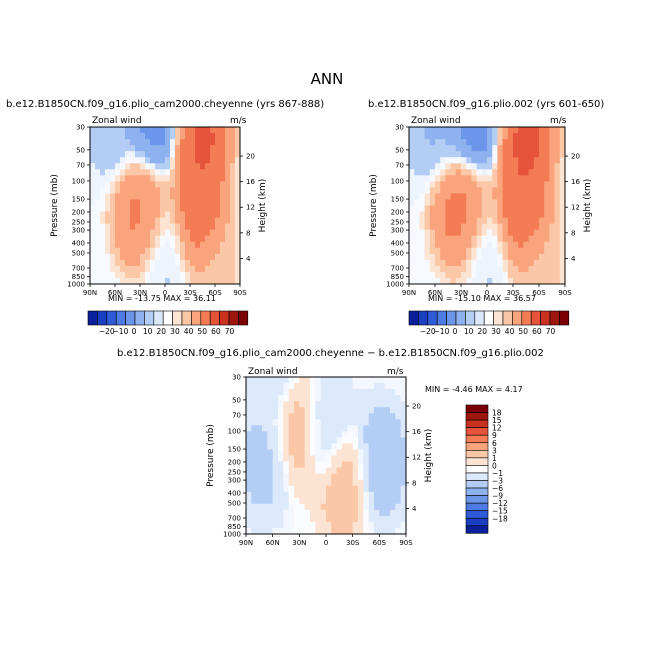 This screenshot has height=654, width=654. What do you see at coordinates (115, 293) in the screenshot?
I see `x-tick-label: 60N` at bounding box center [115, 293].